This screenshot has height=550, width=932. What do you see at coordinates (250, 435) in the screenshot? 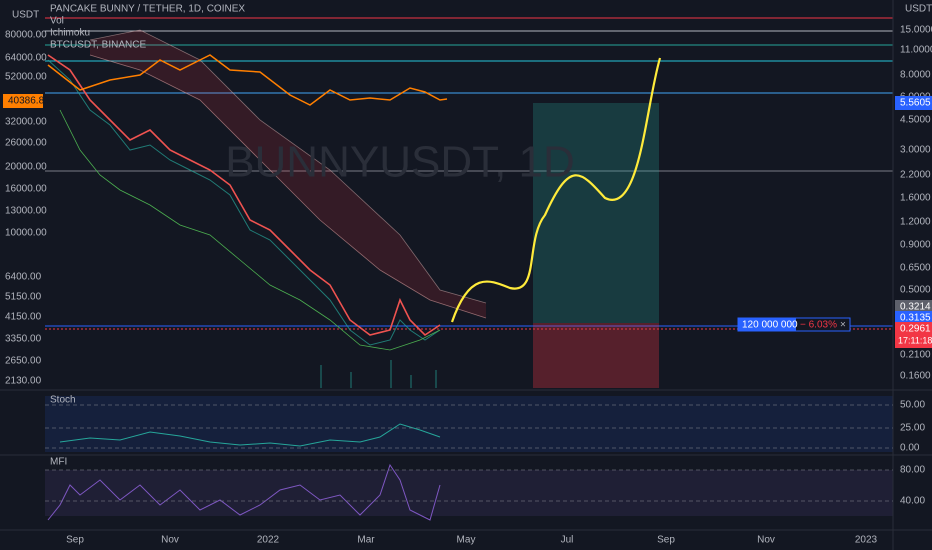
I see `stoch-line` at bounding box center [250, 435].